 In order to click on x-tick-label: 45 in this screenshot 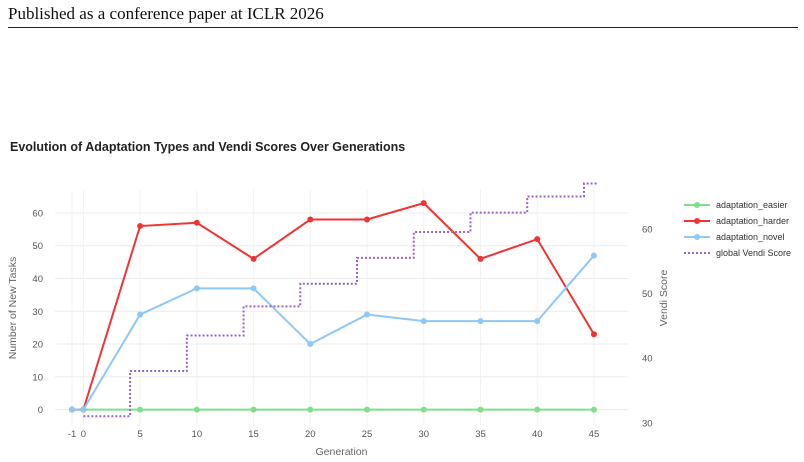, I will do `click(594, 434)`.